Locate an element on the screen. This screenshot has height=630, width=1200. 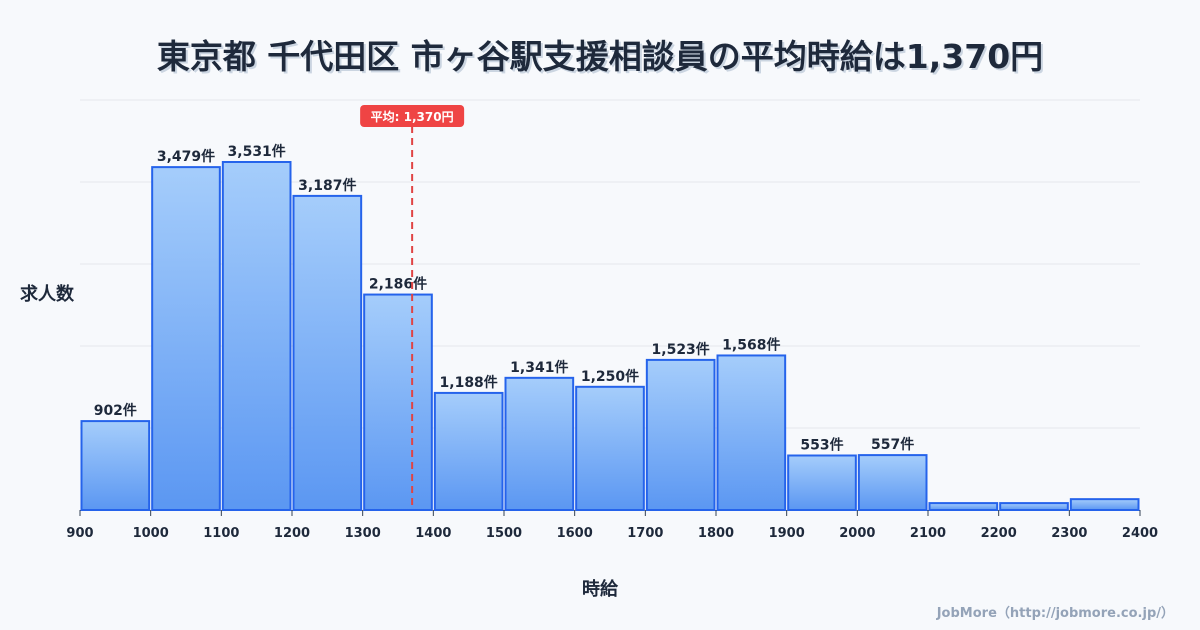
y-axis-label: 求人数 is located at coordinates (47, 294).